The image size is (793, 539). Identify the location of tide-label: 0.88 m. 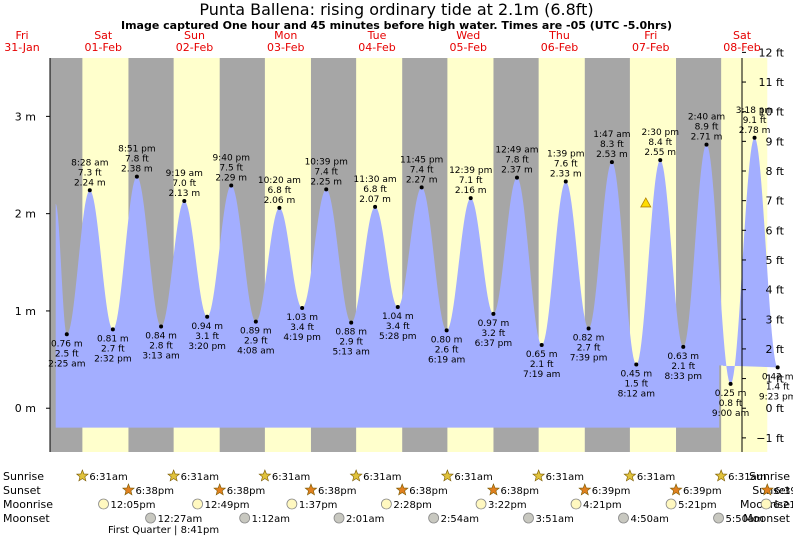
(351, 333).